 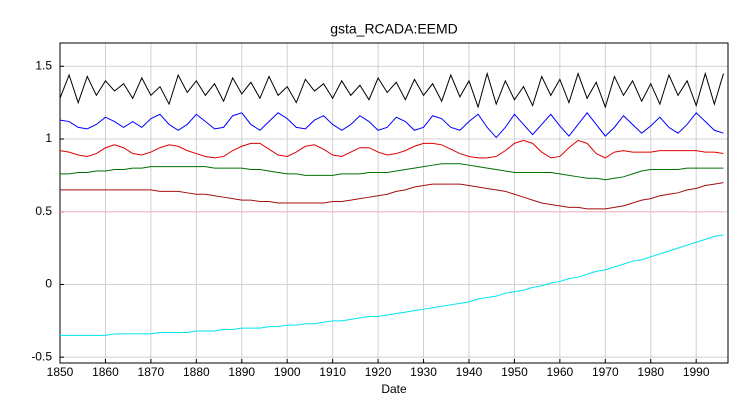 What do you see at coordinates (43, 65) in the screenshot?
I see `y-tick-label: 1.5` at bounding box center [43, 65].